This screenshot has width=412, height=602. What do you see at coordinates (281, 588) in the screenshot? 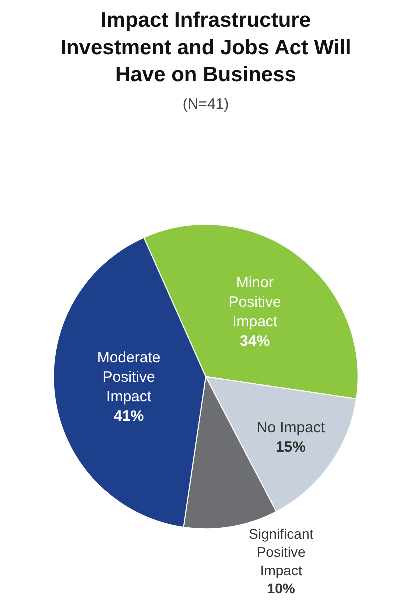
I see `data-label: 10%` at bounding box center [281, 588].